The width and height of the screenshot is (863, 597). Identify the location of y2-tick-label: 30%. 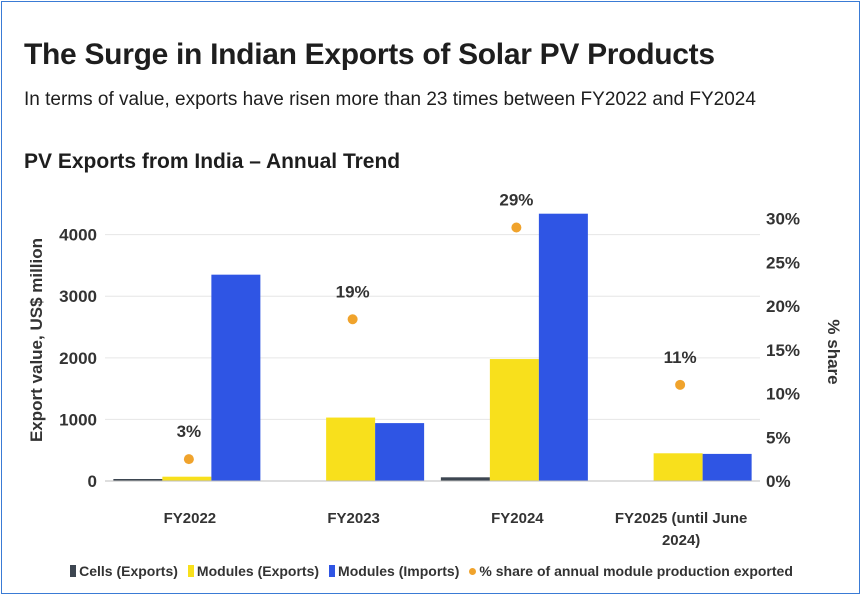
(783, 219).